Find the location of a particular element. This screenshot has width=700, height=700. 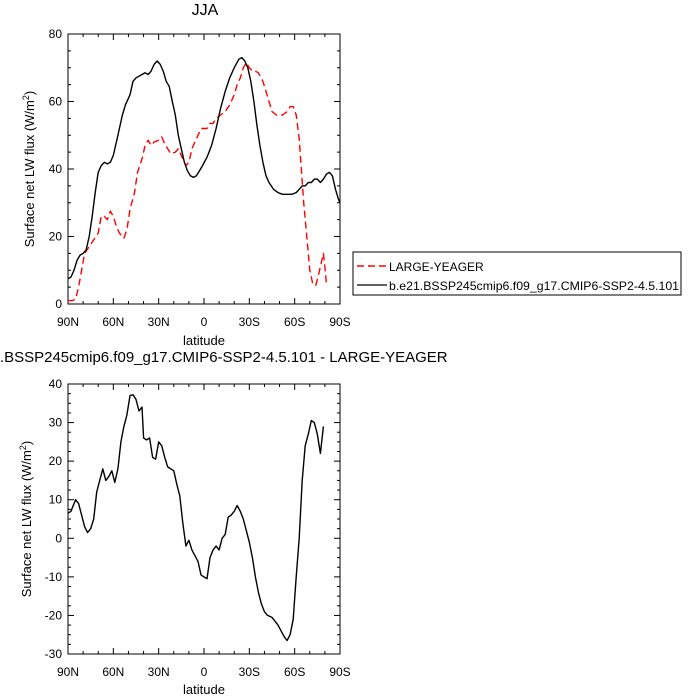

bottom-y-tick-label: 40 is located at coordinates (56, 384).